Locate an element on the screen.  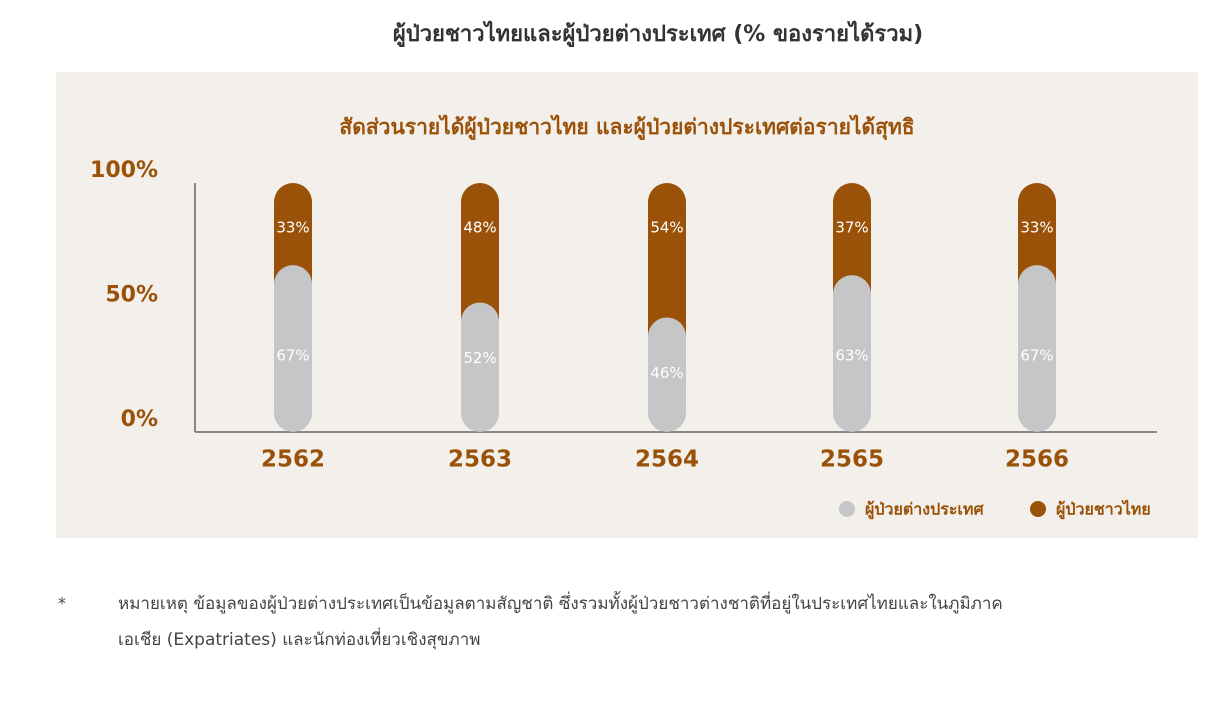
x-tick-label: 2565 is located at coordinates (852, 460).